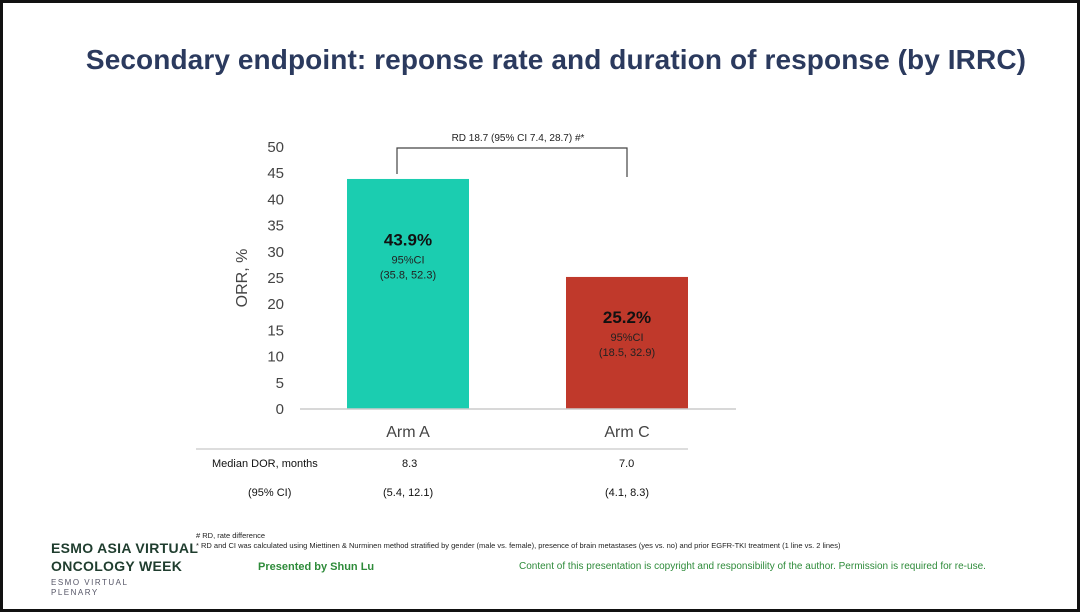 The width and height of the screenshot is (1080, 612). Describe the element at coordinates (275, 330) in the screenshot. I see `y-tick-label: 15` at that location.